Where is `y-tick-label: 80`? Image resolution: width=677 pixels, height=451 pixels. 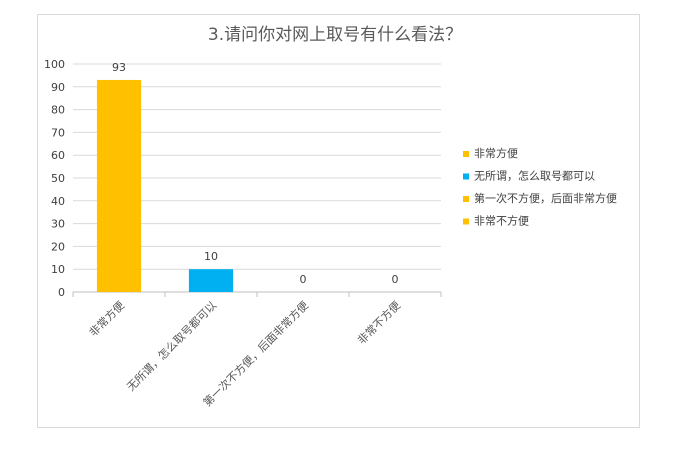 y-tick-label: 80 is located at coordinates (58, 110).